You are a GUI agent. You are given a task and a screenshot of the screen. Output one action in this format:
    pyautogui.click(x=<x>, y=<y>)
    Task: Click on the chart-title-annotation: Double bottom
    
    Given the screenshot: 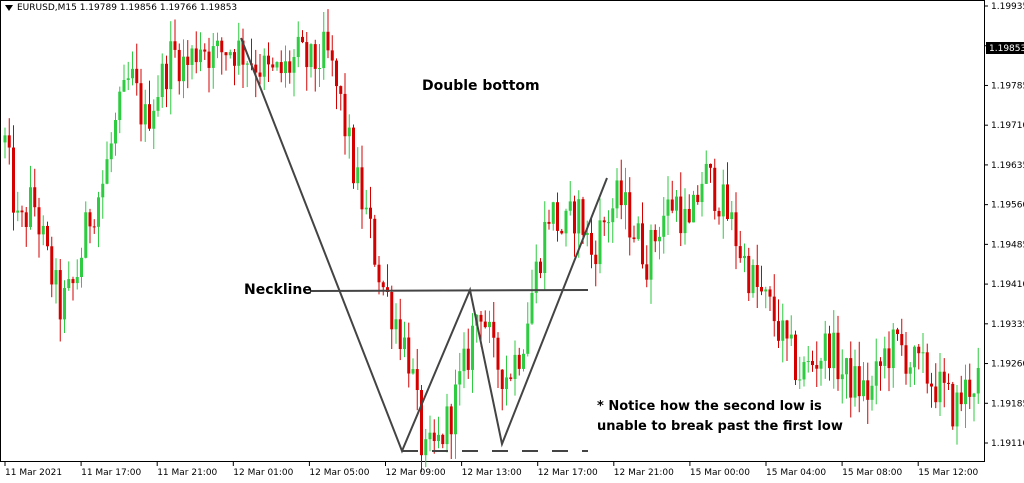 What is the action you would take?
    pyautogui.click(x=481, y=86)
    